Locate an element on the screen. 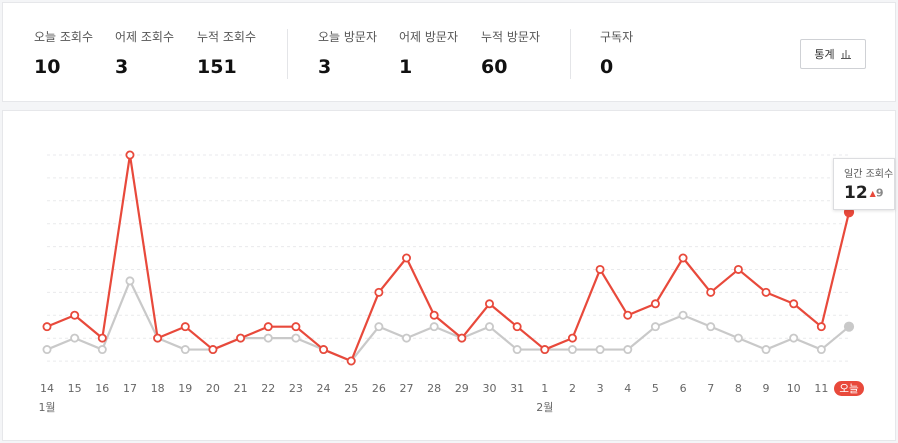 Image resolution: width=898 pixels, height=443 pixels. x-tick-label: 28 is located at coordinates (434, 388).